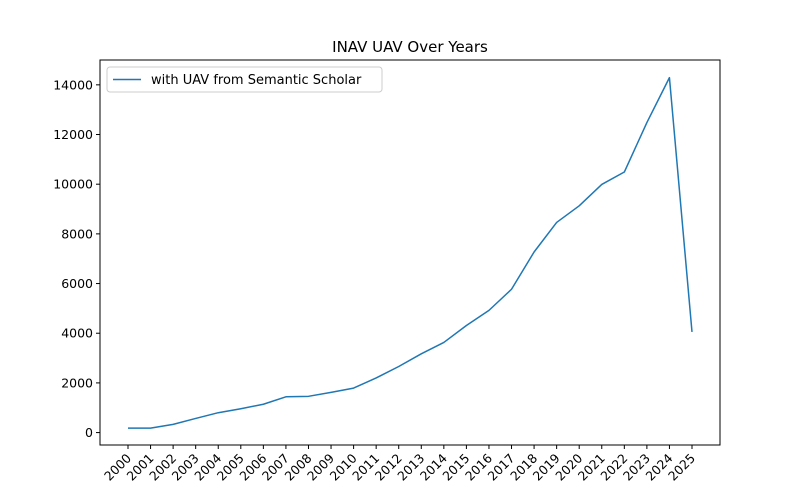  What do you see at coordinates (256, 80) in the screenshot?
I see `legend-label: with UAV from Semantic Scholar` at bounding box center [256, 80].